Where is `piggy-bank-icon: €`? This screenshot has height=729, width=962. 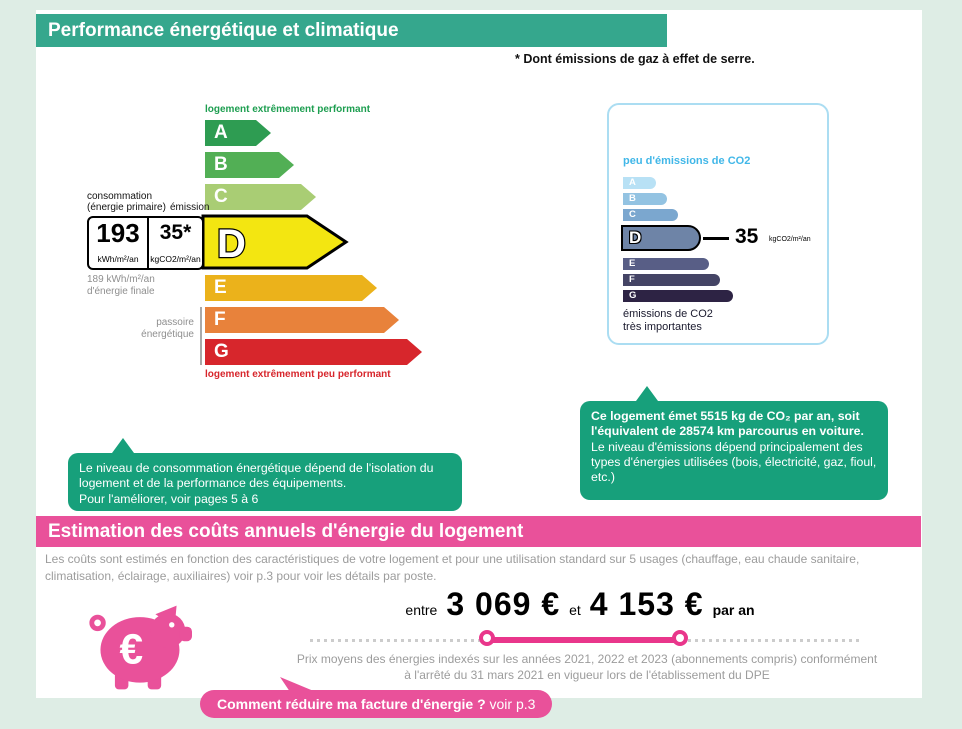
piggy-bank-icon: € is located at coordinates (140, 647).